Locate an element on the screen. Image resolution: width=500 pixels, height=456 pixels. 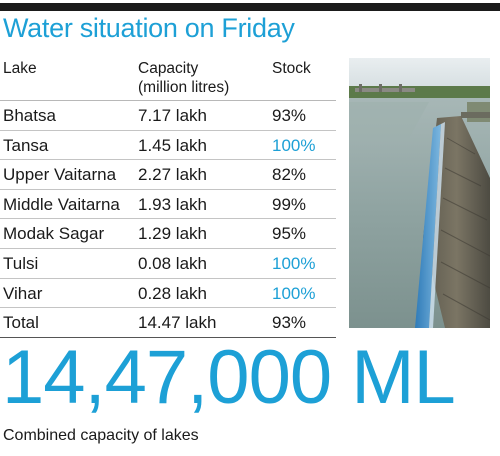
table-row: Tulsi 0.08 lakh 100% is located at coordinates (168, 264).